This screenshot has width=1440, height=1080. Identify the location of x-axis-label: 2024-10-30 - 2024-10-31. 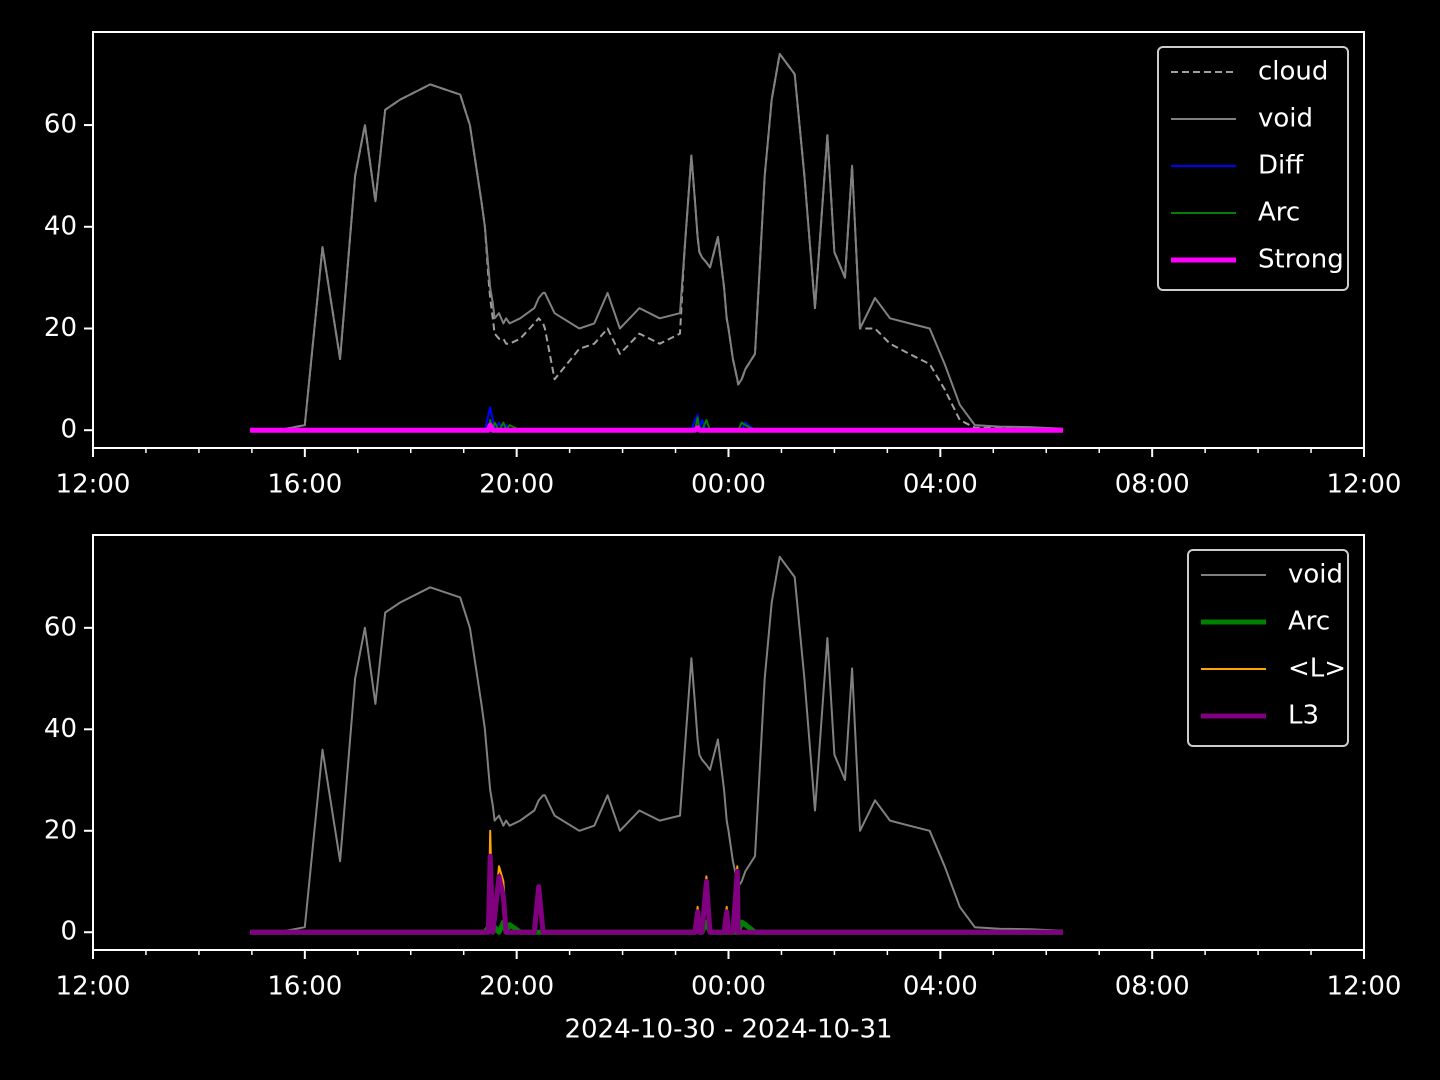
(728, 1030).